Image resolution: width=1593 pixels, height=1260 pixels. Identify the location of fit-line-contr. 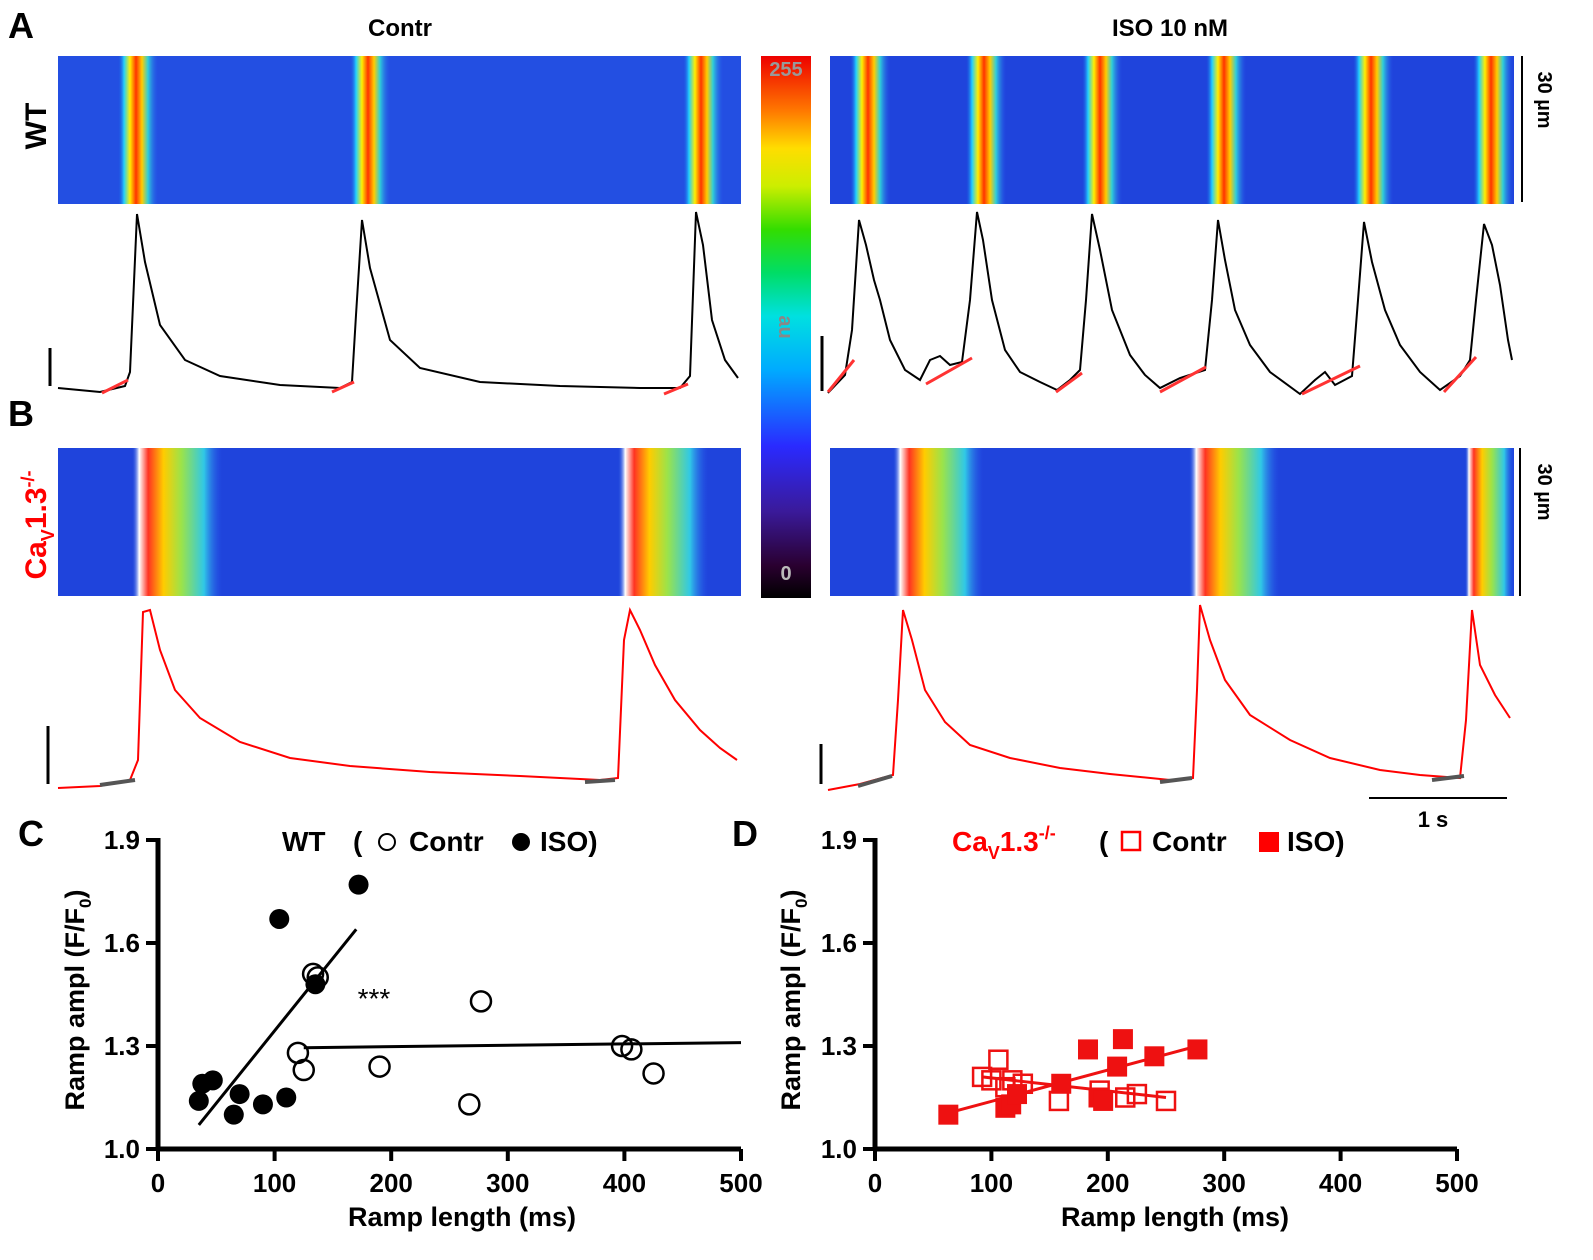
(522, 1045).